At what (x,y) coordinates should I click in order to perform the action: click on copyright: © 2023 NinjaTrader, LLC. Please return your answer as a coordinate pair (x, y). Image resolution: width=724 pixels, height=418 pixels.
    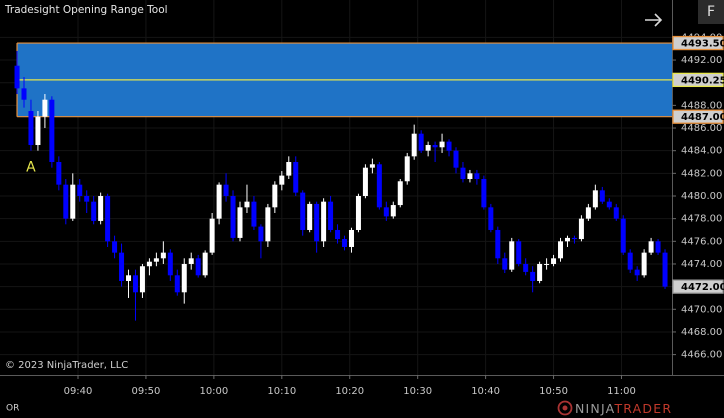
    Looking at the image, I should click on (66, 365).